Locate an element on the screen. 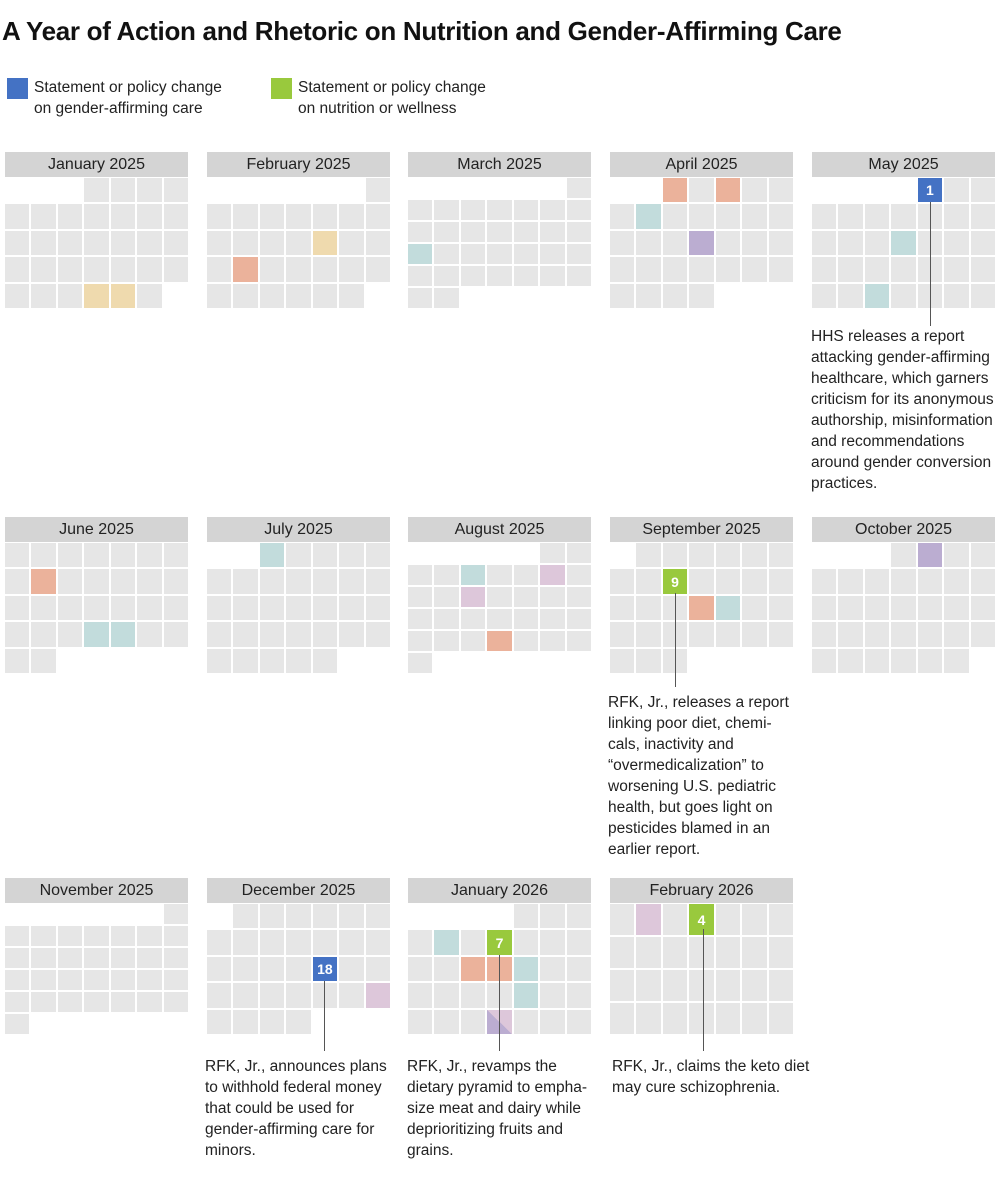 This screenshot has width=1000, height=1179. month-header: January 2025 is located at coordinates (96, 164).